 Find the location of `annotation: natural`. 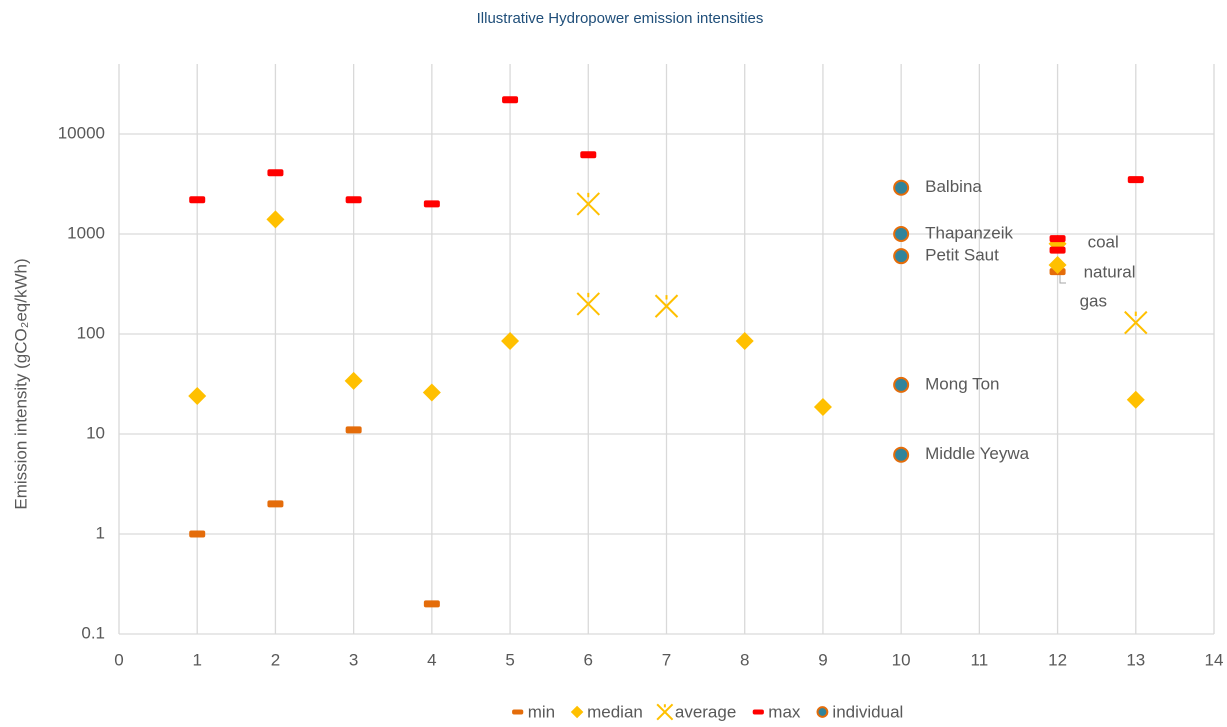

annotation: natural is located at coordinates (1110, 271).